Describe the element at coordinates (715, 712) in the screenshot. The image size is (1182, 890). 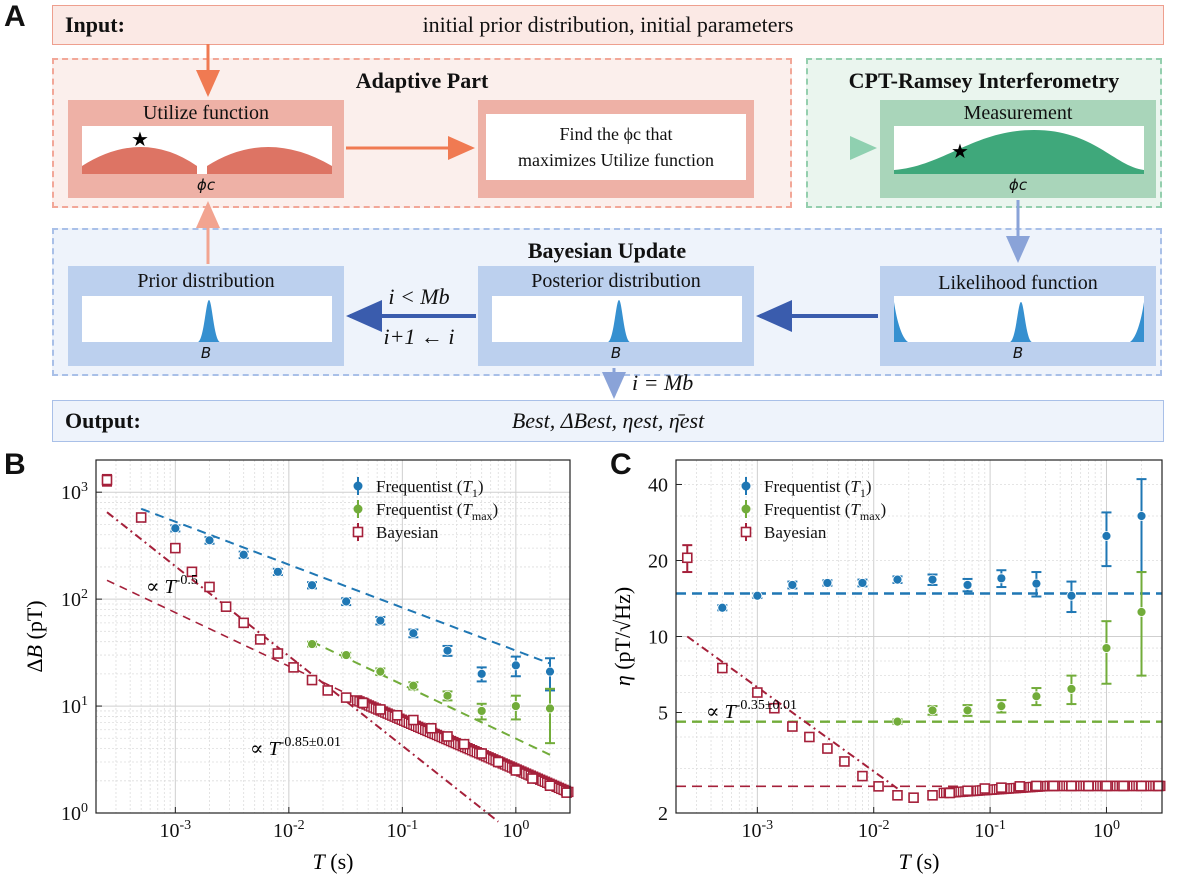
I see `annotation-prop: ∝` at that location.